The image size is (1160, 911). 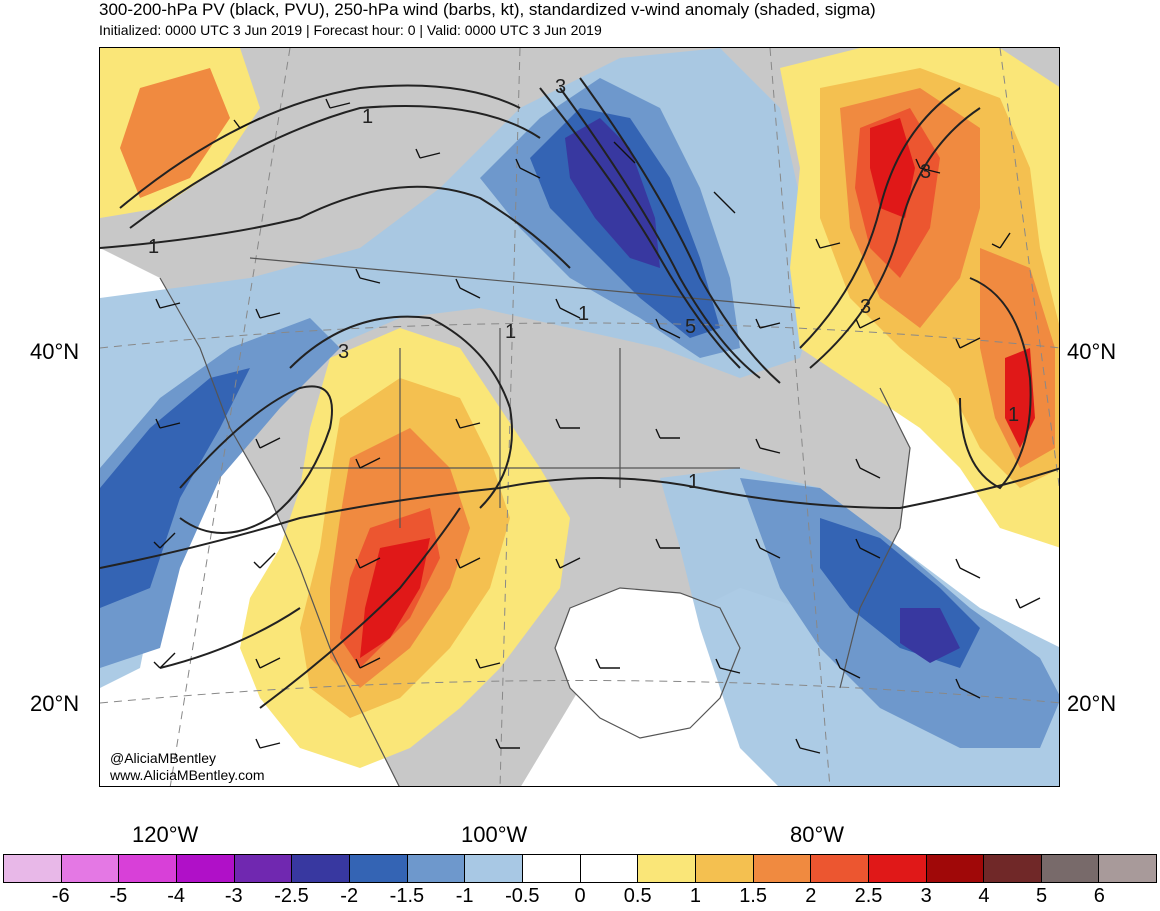 What do you see at coordinates (176, 896) in the screenshot?
I see `colorbar-tick-label: -4` at bounding box center [176, 896].